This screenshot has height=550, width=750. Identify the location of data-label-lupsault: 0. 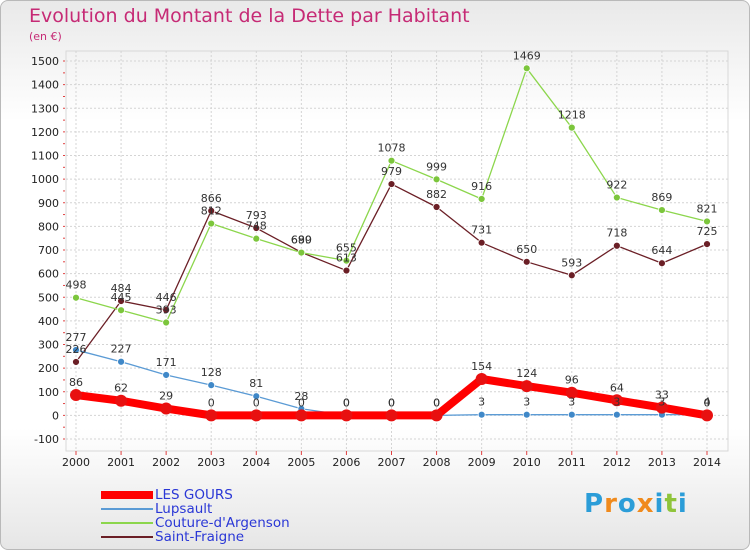
(391, 402).